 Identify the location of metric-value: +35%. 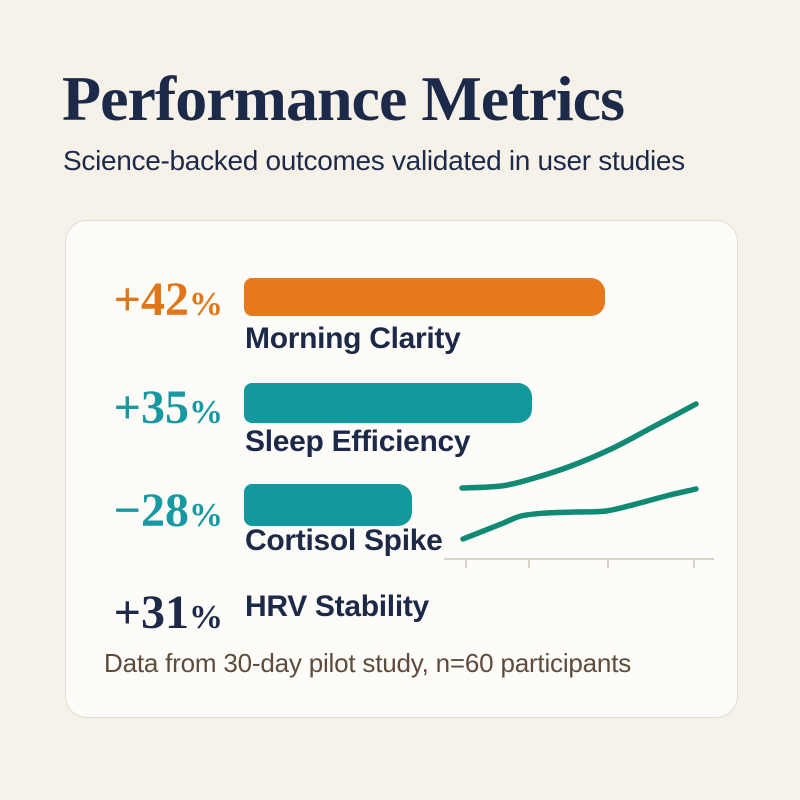
(168, 407).